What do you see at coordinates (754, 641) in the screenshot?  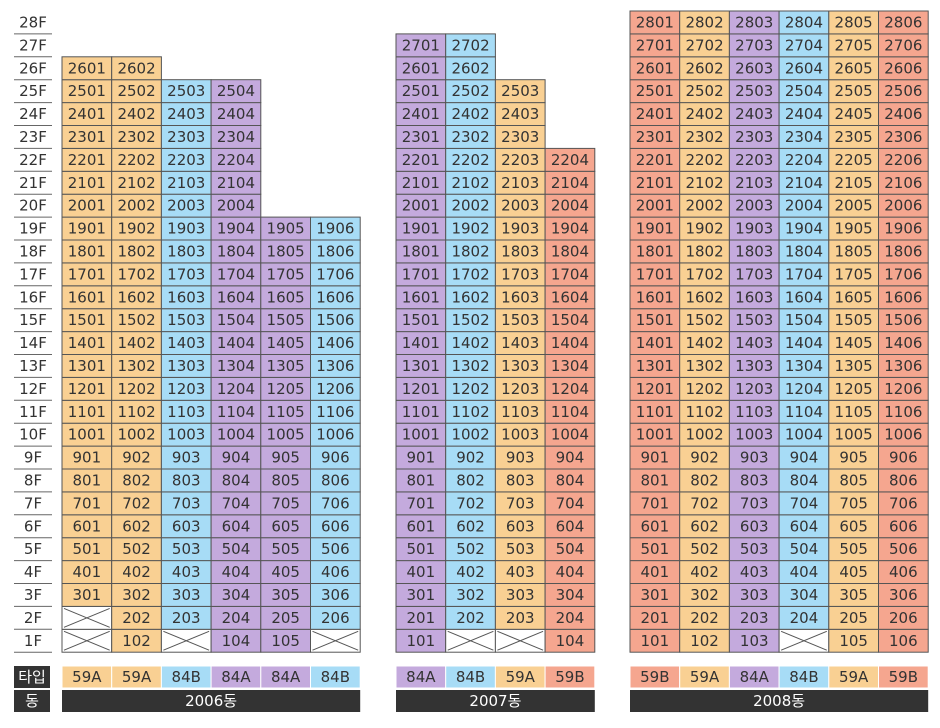 I see `unit-number: 103` at bounding box center [754, 641].